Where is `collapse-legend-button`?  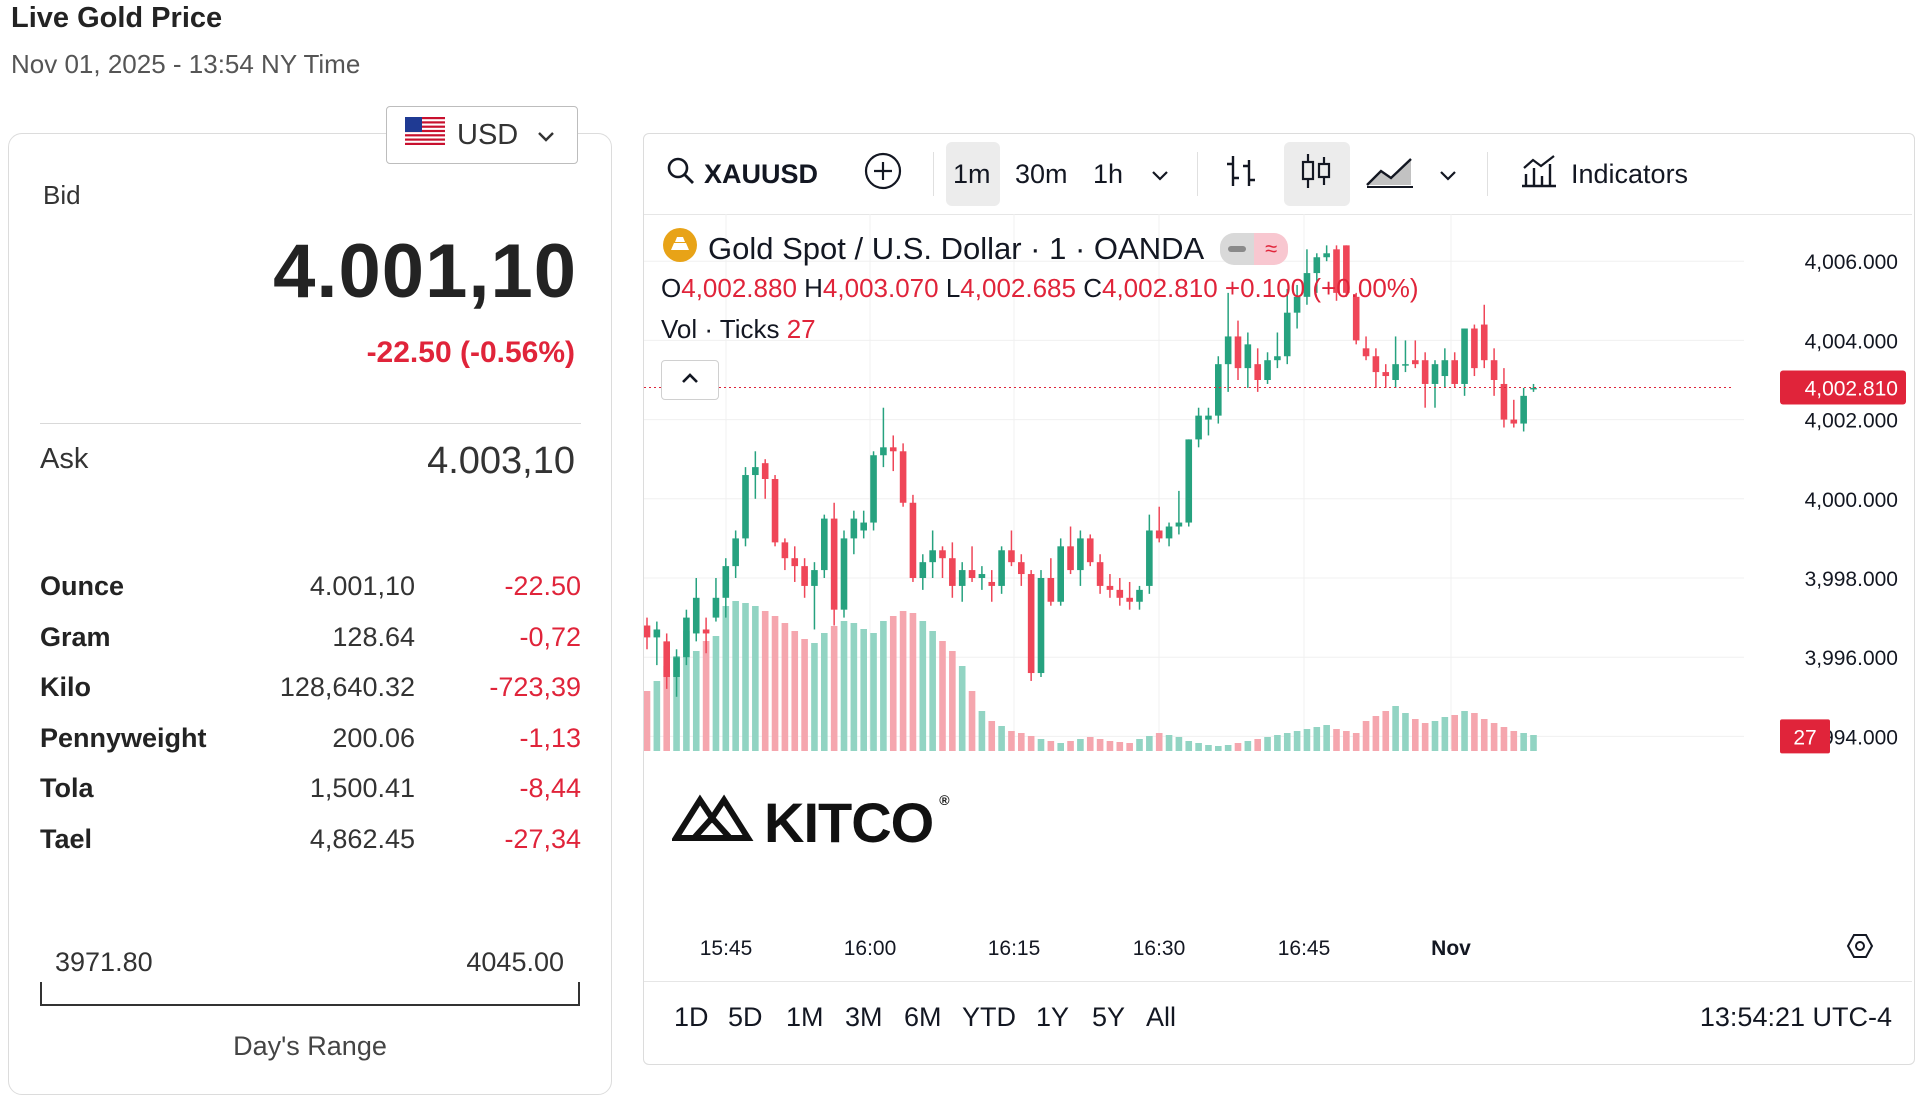 collapse-legend-button is located at coordinates (690, 380).